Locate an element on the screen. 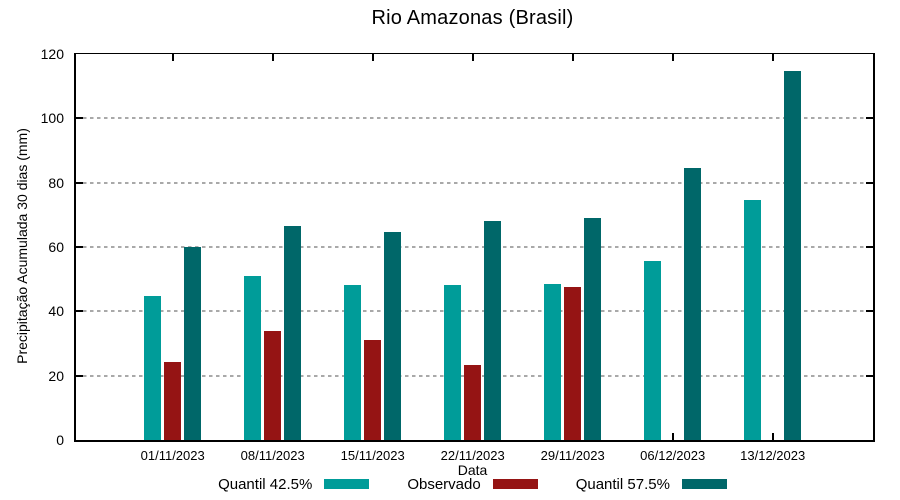 The image size is (900, 500). x-tick-label: 01/11/2023 is located at coordinates (172, 455).